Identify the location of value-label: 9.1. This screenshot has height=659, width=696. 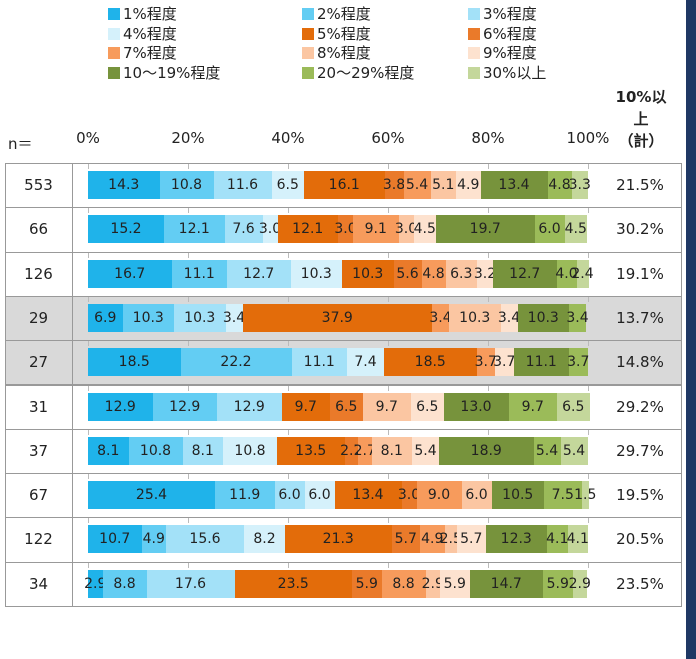
(375, 229).